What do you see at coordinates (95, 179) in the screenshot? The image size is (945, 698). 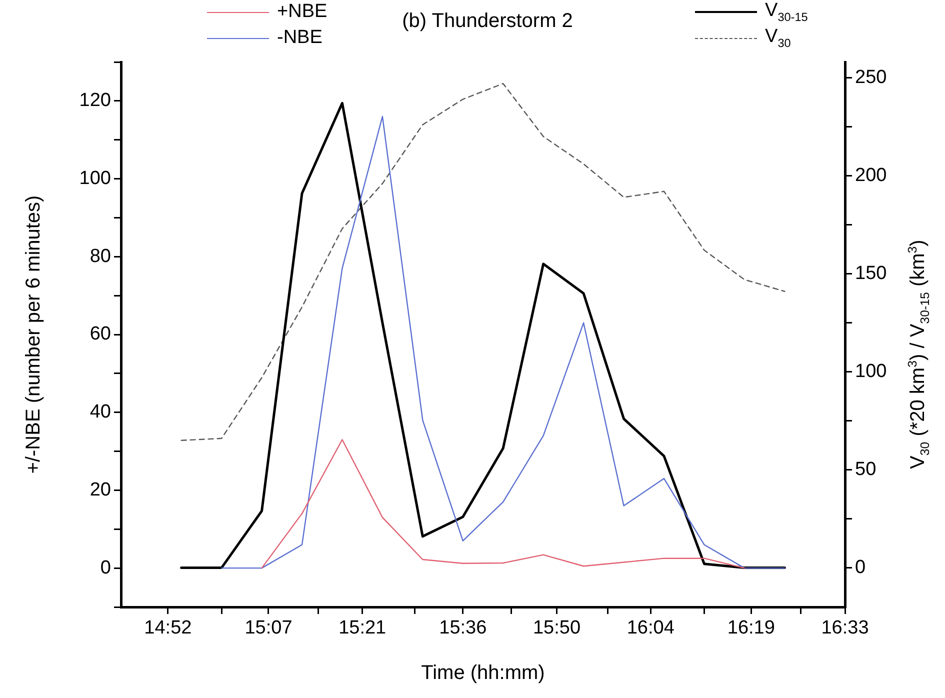 I see `y-tick-label: 100` at bounding box center [95, 179].